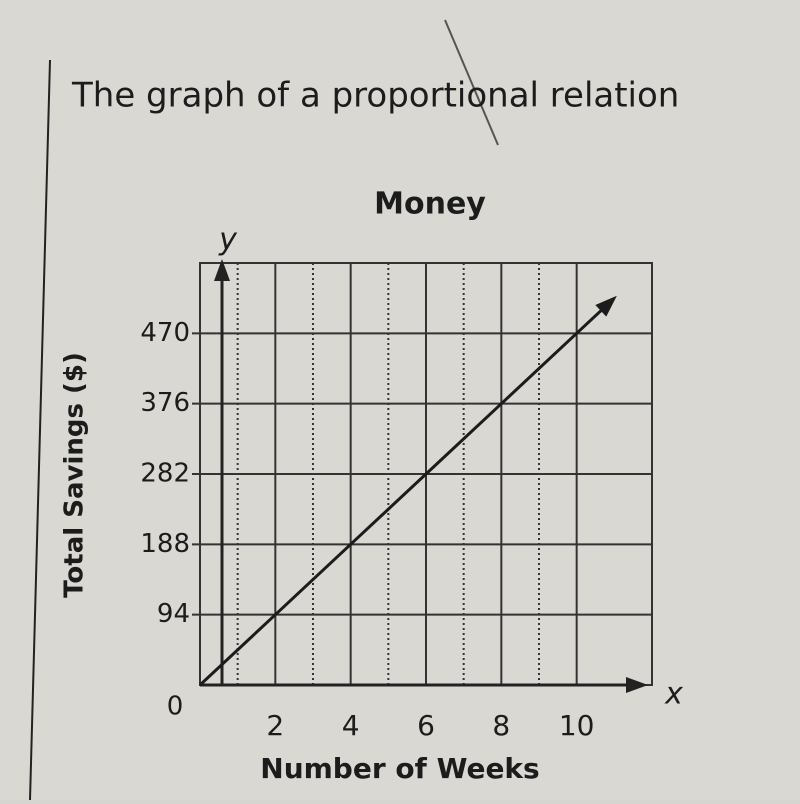 The height and width of the screenshot is (804, 800). Describe the element at coordinates (426, 725) in the screenshot. I see `x-tick-label: 6` at that location.